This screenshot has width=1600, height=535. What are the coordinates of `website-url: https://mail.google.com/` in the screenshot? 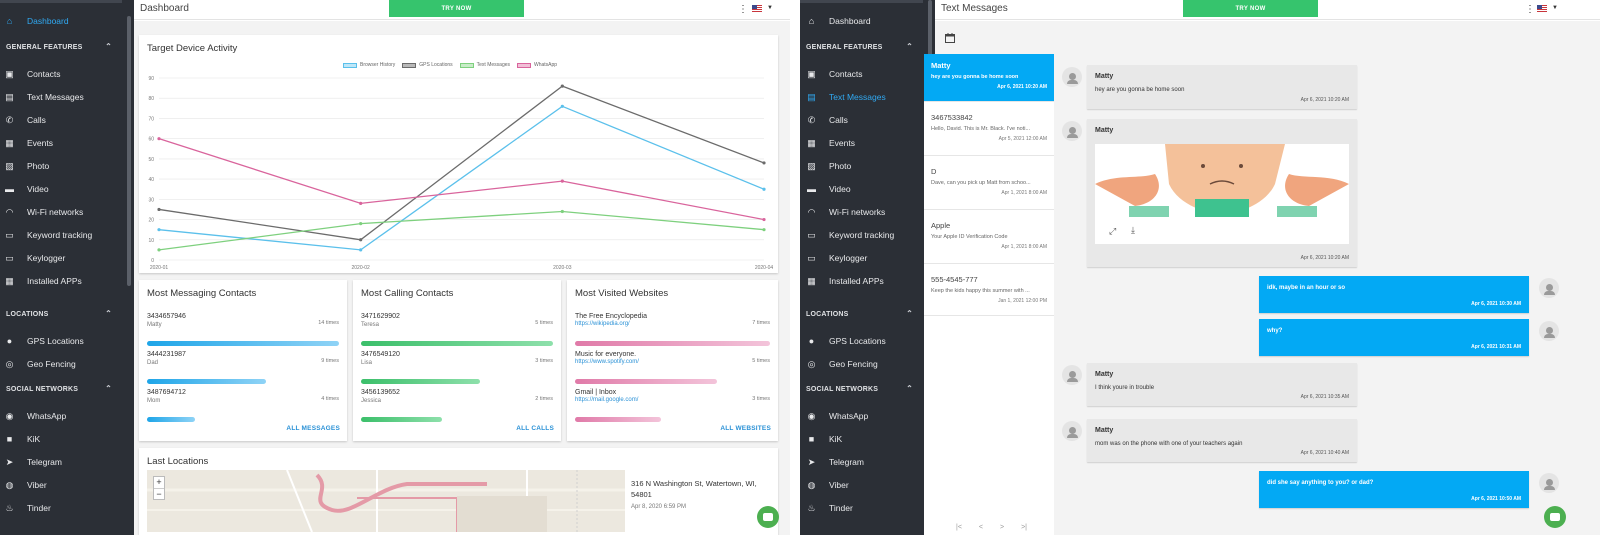 It's located at (607, 400).